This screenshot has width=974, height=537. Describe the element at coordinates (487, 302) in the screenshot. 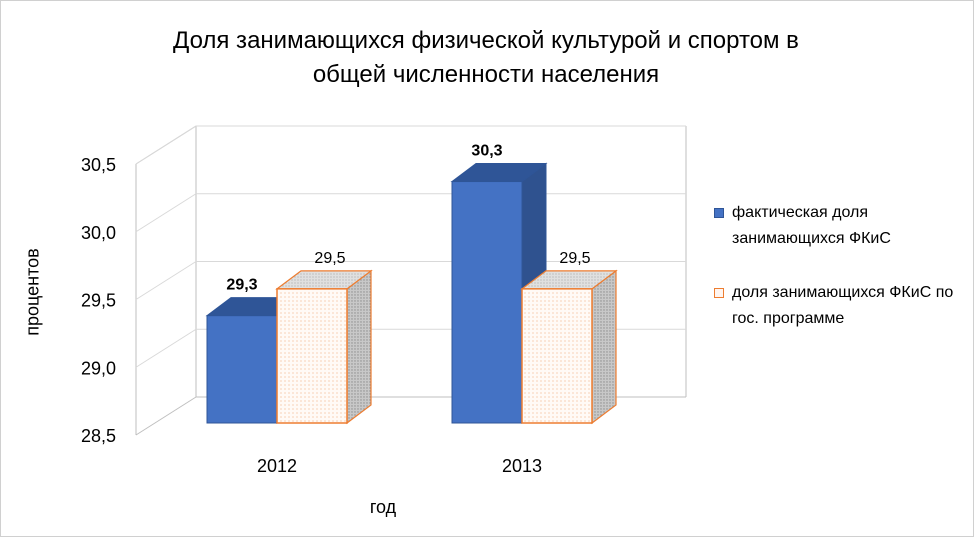

I see `bar-actual-2013` at that location.